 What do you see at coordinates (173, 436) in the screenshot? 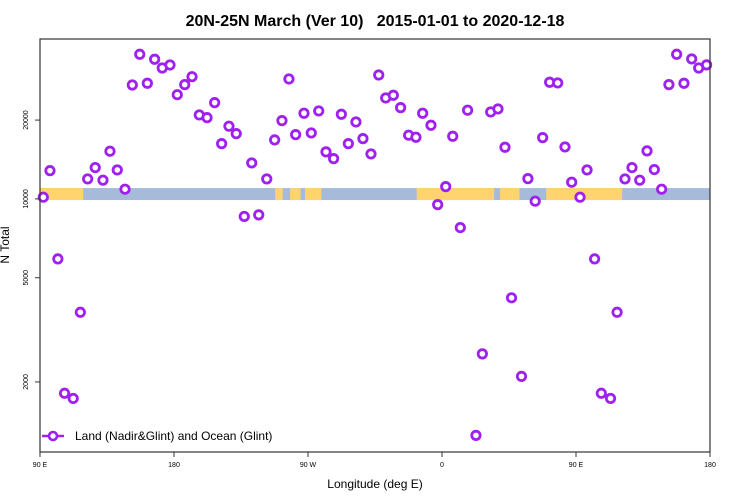
I see `legend-label: Land (Nadir&Glint) and Ocean (Glint)` at bounding box center [173, 436].